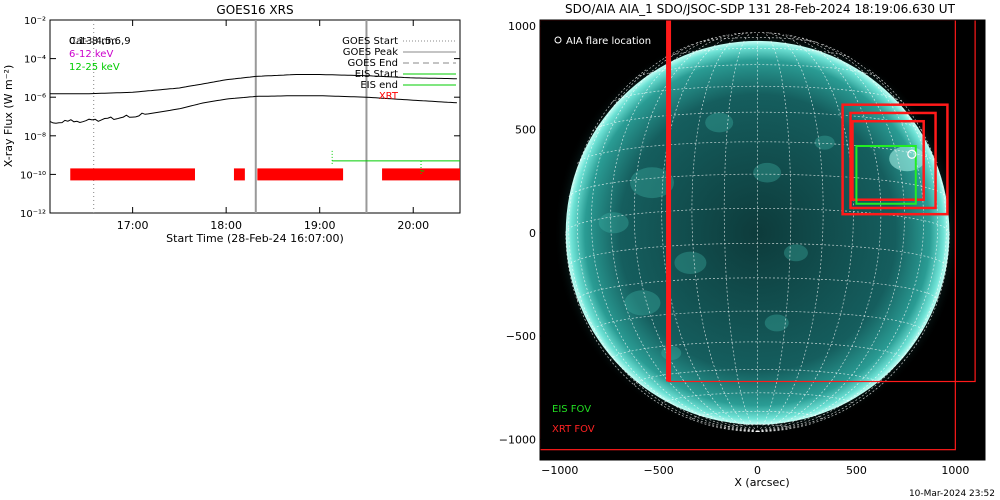  What do you see at coordinates (33, 214) in the screenshot?
I see `goes-ytick-label: 10⁻¹²` at bounding box center [33, 214].